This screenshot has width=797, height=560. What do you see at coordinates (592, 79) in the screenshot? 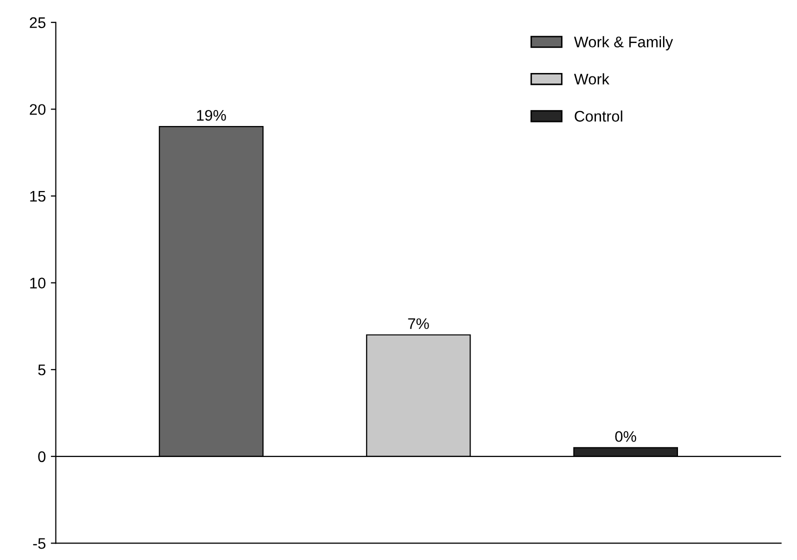
I see `legend-label: Work` at bounding box center [592, 79].